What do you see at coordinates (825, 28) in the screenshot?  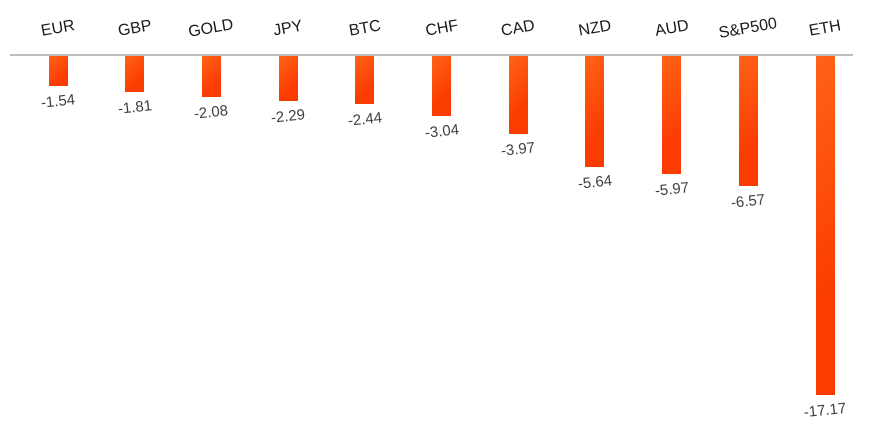 I see `category-label: ETH` at bounding box center [825, 28].